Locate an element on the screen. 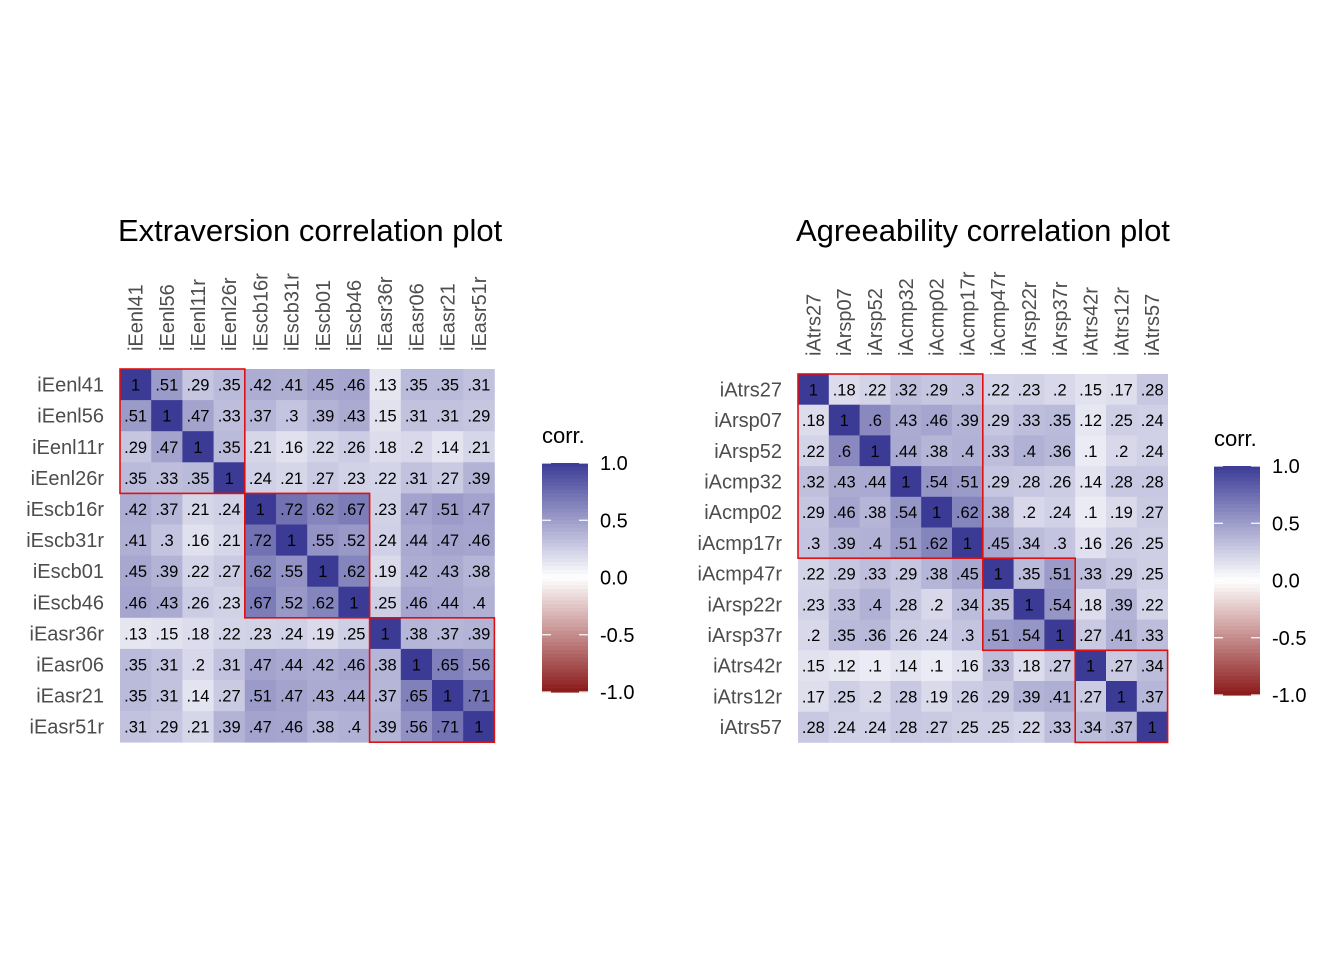 The height and width of the screenshot is (960, 1344). cell-value-label: .38 is located at coordinates (322, 728).